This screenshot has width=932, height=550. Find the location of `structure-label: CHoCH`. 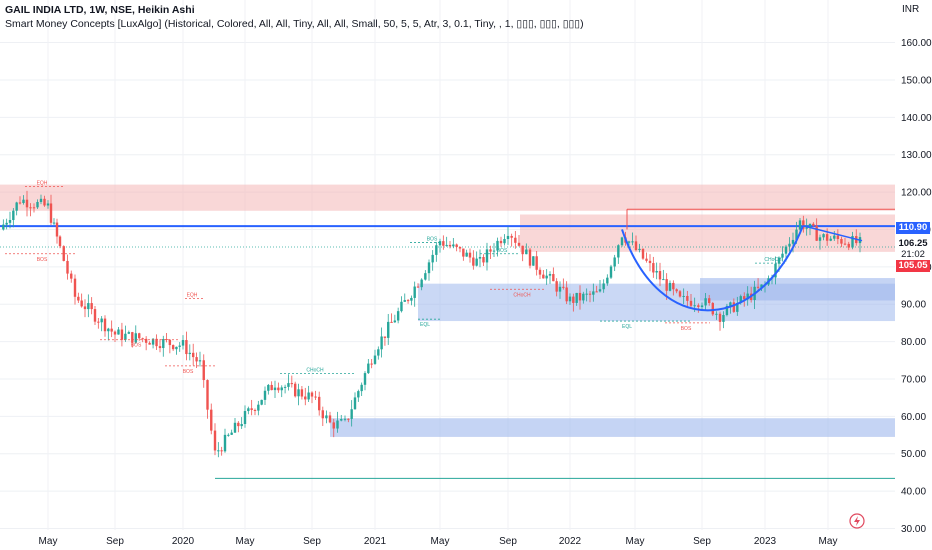

structure-label: CHoCH is located at coordinates (773, 260).